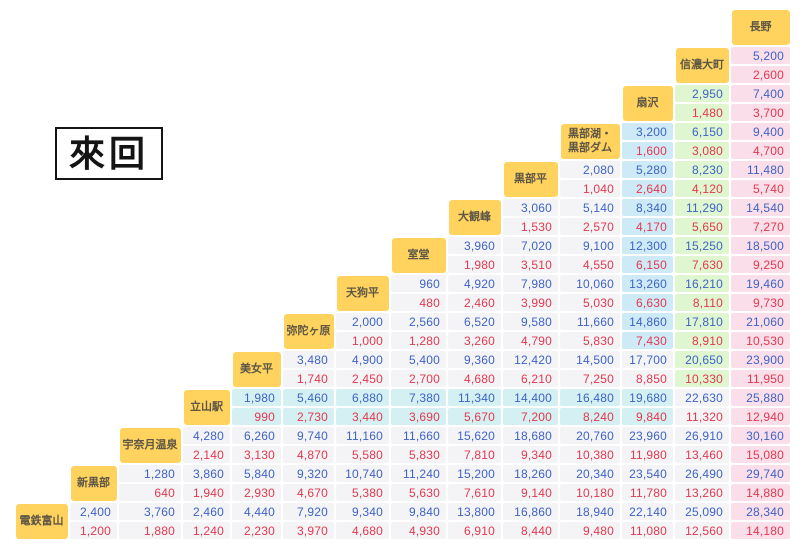 The image size is (800, 549). I want to click on fare-child-cell: 4,680, so click(474, 378).